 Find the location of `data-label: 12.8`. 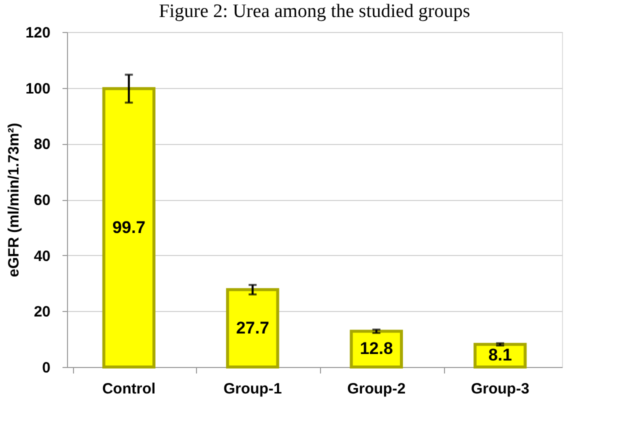

data-label: 12.8 is located at coordinates (376, 348).